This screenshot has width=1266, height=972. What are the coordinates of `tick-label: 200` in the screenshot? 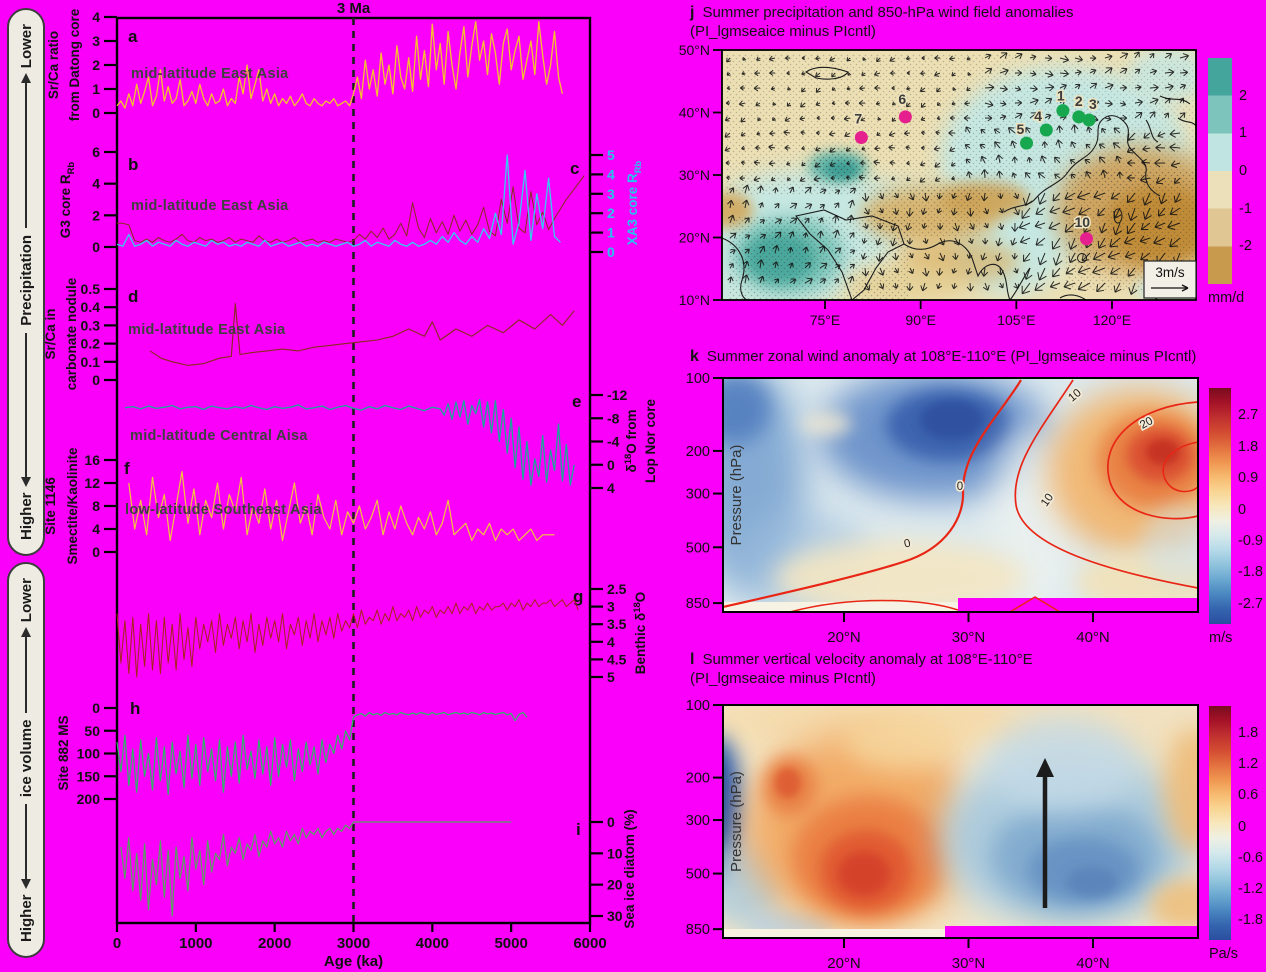 It's located at (89, 799).